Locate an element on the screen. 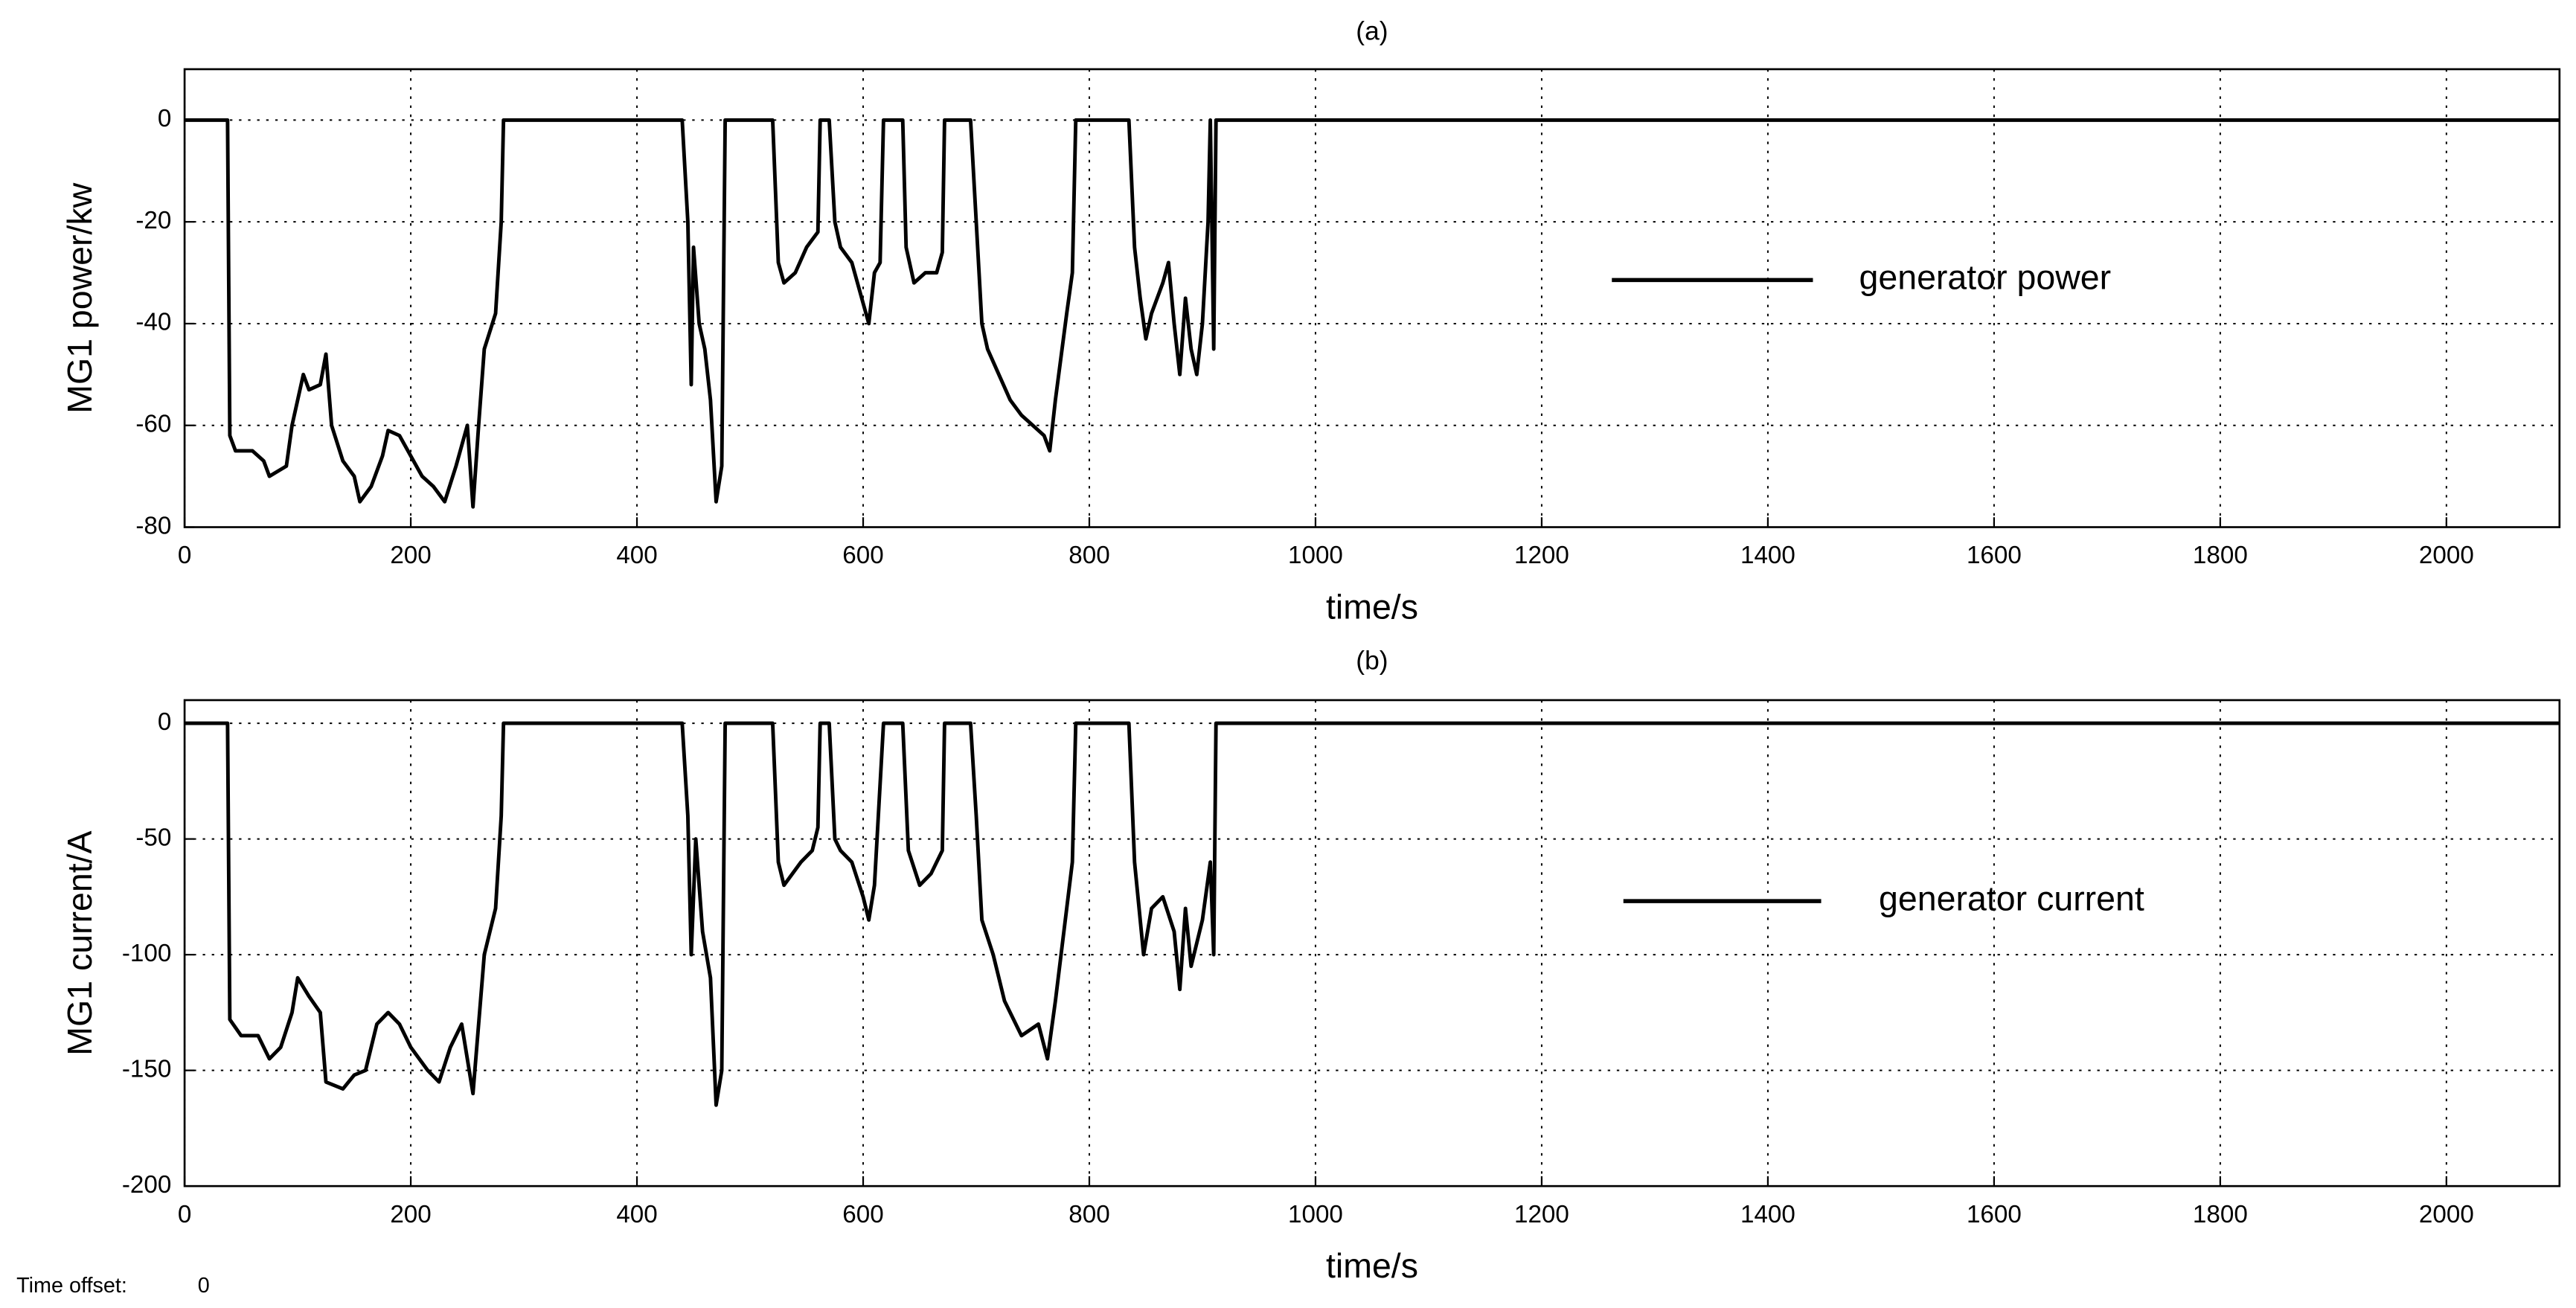 This screenshot has height=1308, width=2576. y-tick-label: -100 is located at coordinates (146, 953).